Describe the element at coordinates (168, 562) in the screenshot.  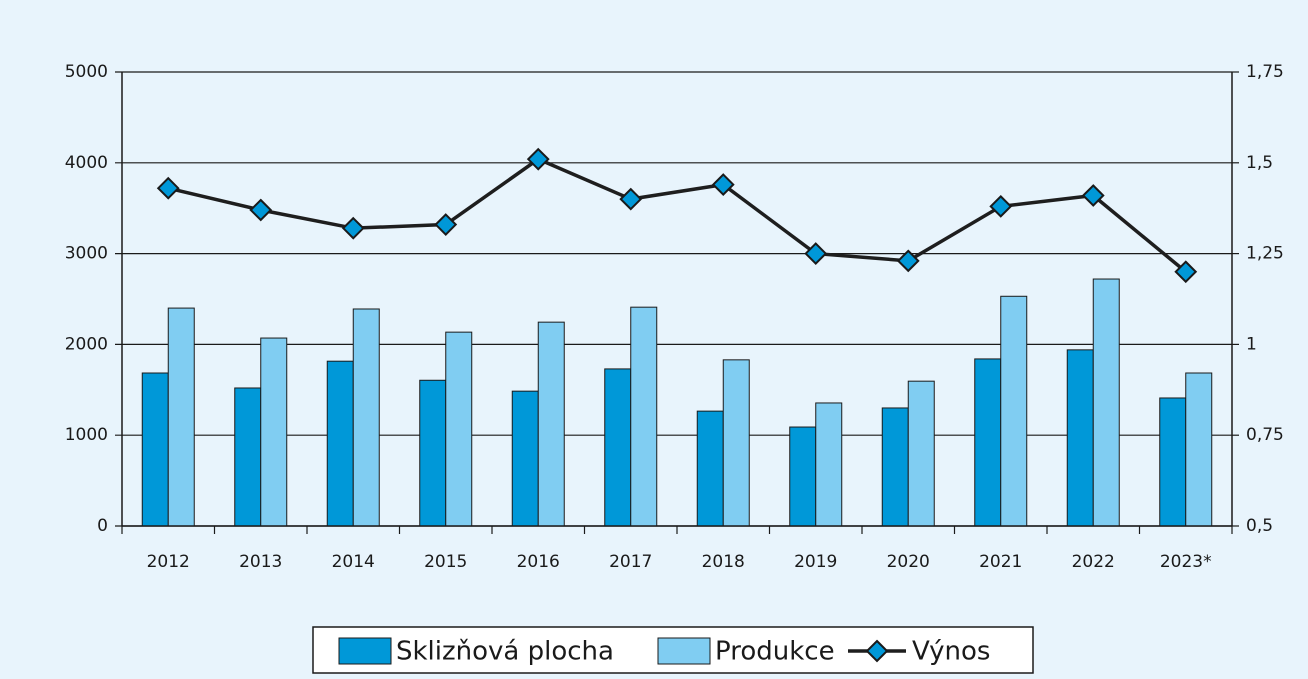
I see `x-tick-label: 2012` at that location.